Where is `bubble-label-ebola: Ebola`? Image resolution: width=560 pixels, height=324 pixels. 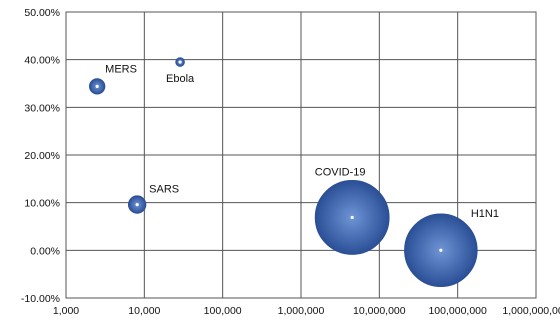
bubble-label-ebola: Ebola is located at coordinates (180, 79).